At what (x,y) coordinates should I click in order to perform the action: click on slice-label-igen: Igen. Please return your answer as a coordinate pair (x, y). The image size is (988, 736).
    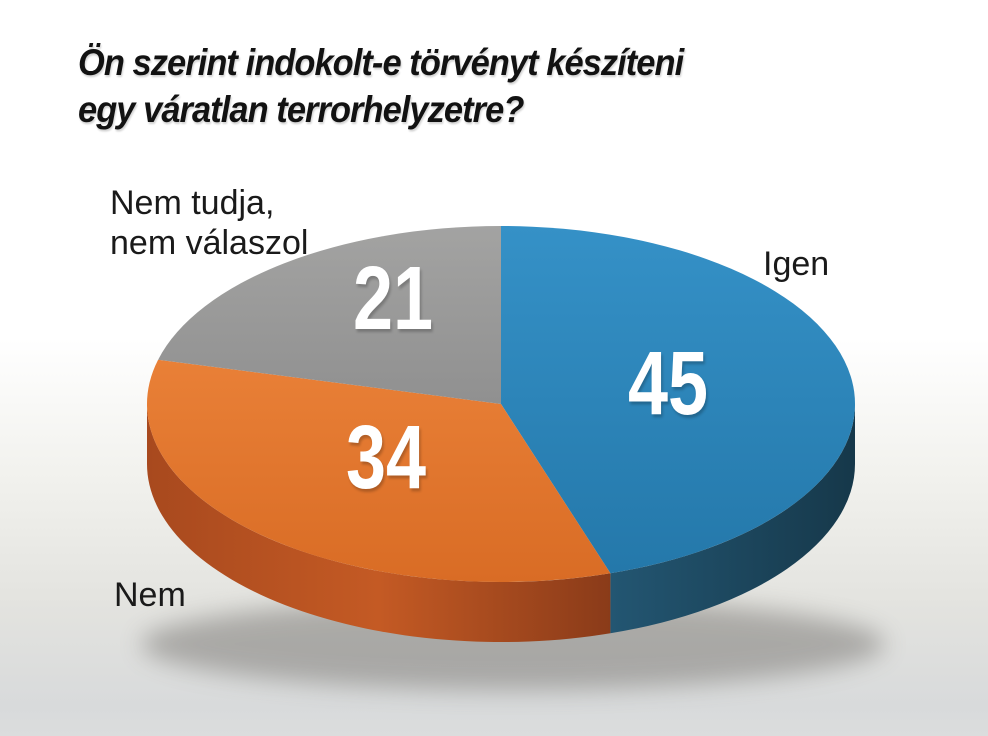
    Looking at the image, I should click on (796, 264).